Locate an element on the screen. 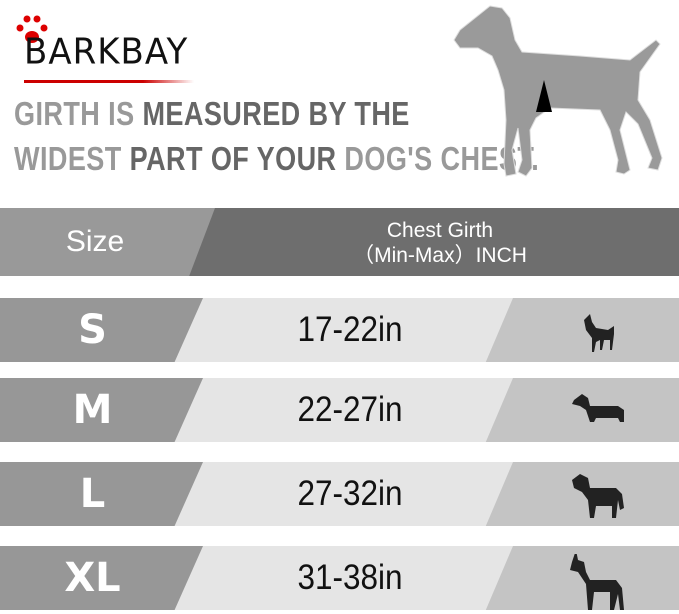  headline-text: WIDEST is located at coordinates (72, 158).